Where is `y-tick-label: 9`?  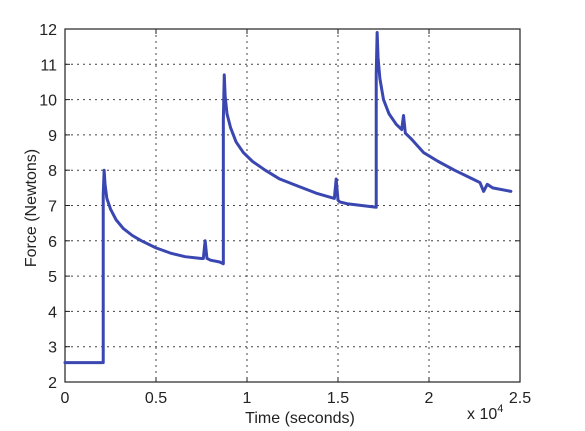
y-tick-label: 9 is located at coordinates (52, 136).